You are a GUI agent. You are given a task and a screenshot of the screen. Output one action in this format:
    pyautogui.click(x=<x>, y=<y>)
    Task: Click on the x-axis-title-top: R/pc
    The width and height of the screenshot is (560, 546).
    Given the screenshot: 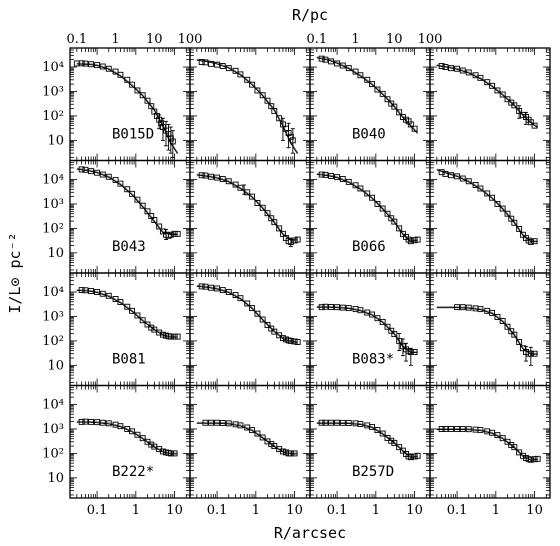 What is the action you would take?
    pyautogui.click(x=310, y=15)
    